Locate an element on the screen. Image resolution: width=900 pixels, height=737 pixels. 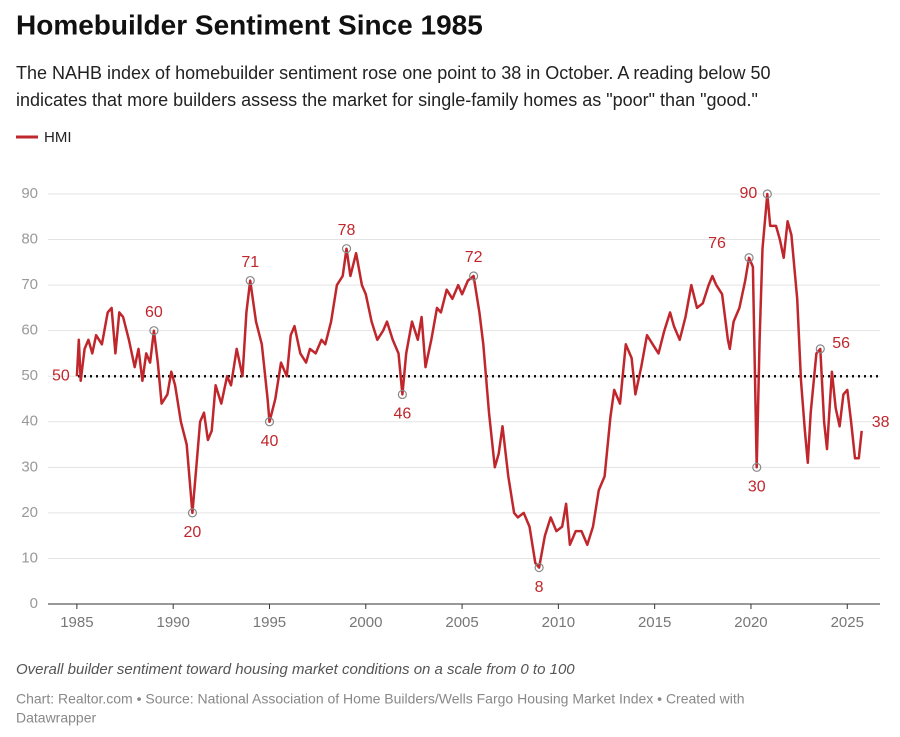
y-tick-label: 80 is located at coordinates (29, 239).